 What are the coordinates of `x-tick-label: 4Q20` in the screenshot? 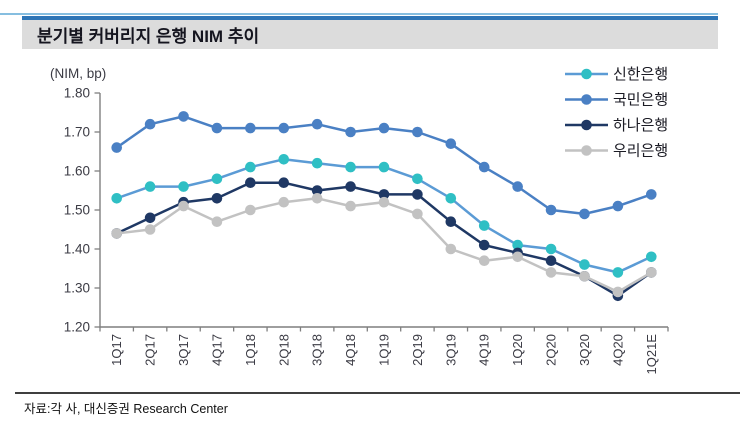 It's located at (617, 350).